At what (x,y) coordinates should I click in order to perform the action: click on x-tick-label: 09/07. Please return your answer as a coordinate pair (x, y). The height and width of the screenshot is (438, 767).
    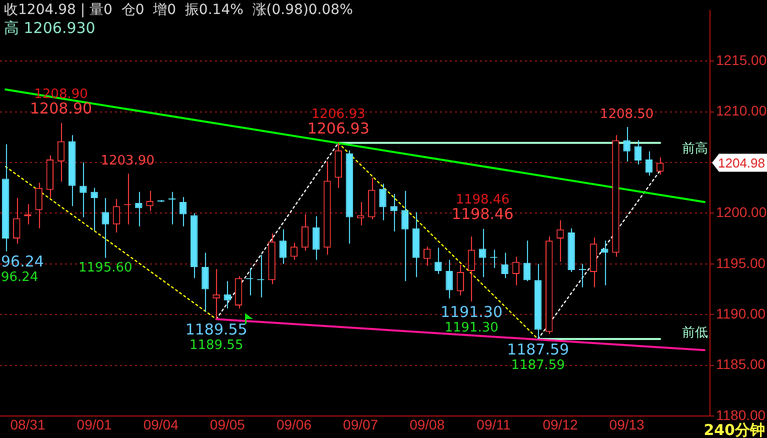
    Looking at the image, I should click on (360, 424).